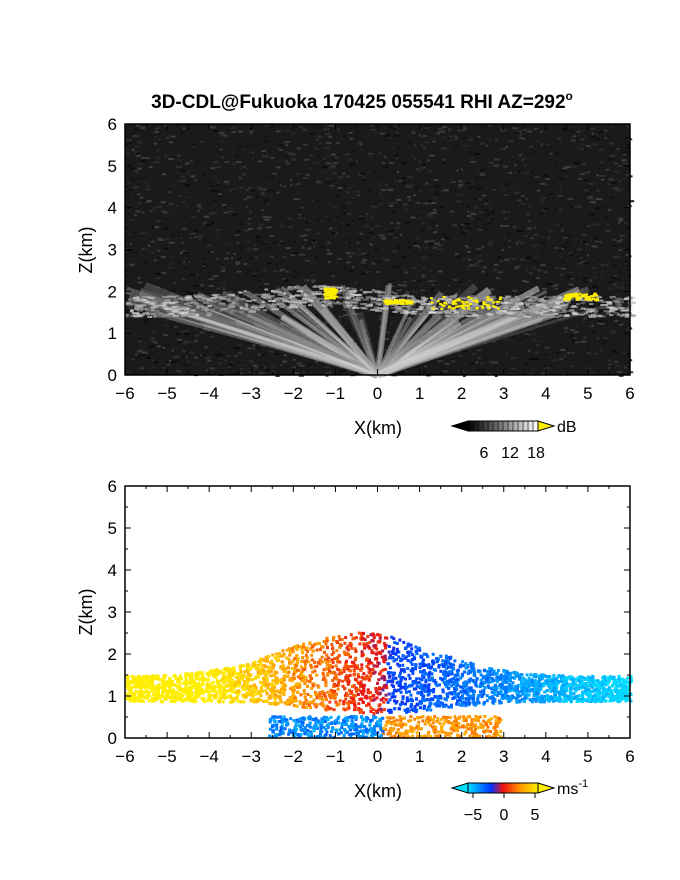 This screenshot has width=680, height=880. What do you see at coordinates (112, 166) in the screenshot?
I see `y-tick-label: 5` at bounding box center [112, 166].